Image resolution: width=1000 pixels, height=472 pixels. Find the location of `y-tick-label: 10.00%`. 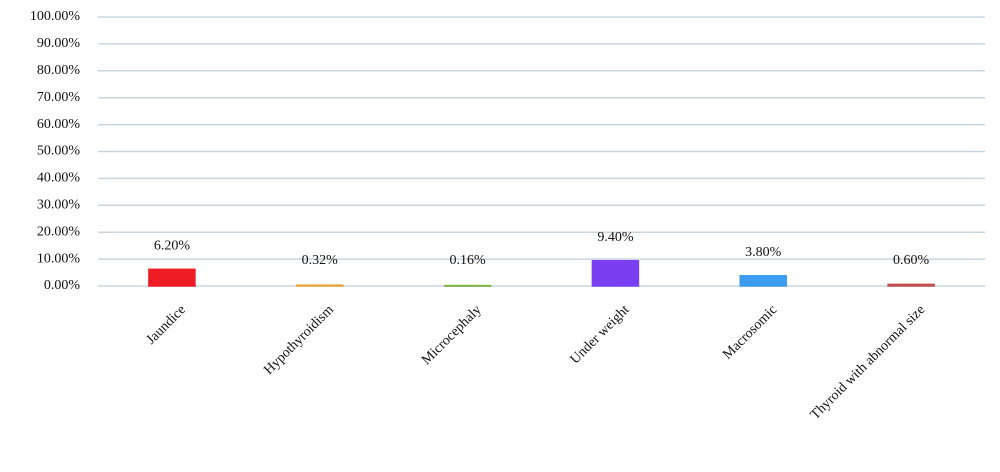

y-tick-label: 10.00% is located at coordinates (59, 258).